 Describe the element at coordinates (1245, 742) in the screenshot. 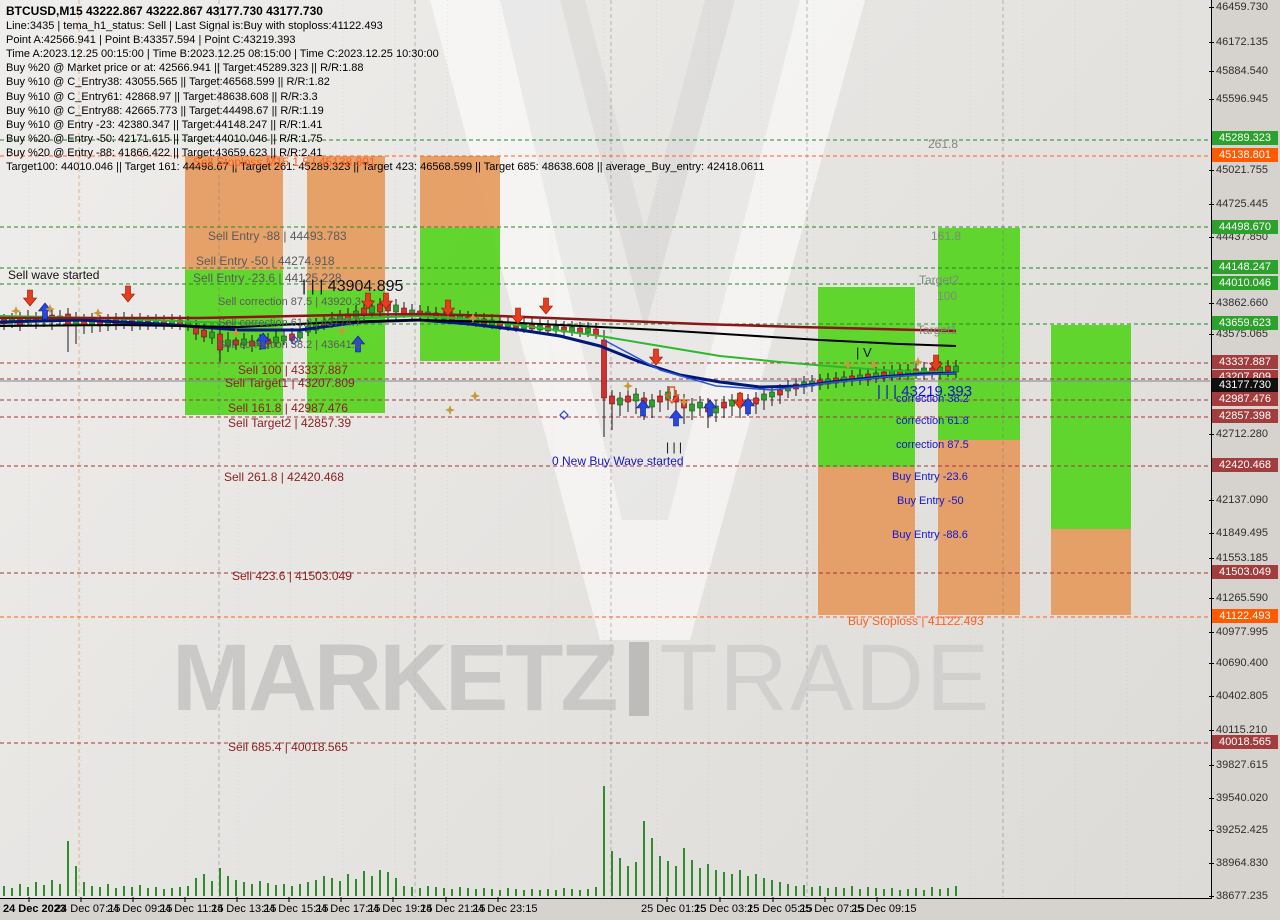

I see `price-badge-red: 40018.565` at that location.